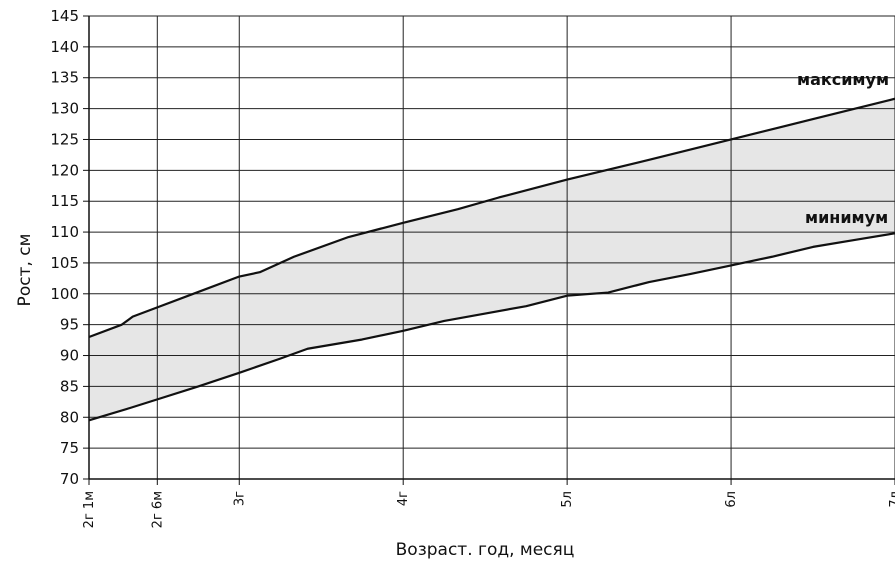  Describe the element at coordinates (488, 503) in the screenshot. I see `x-tick-layer: 2г 1м 2г 6м 3г 4г 5л 6л 7л` at that location.